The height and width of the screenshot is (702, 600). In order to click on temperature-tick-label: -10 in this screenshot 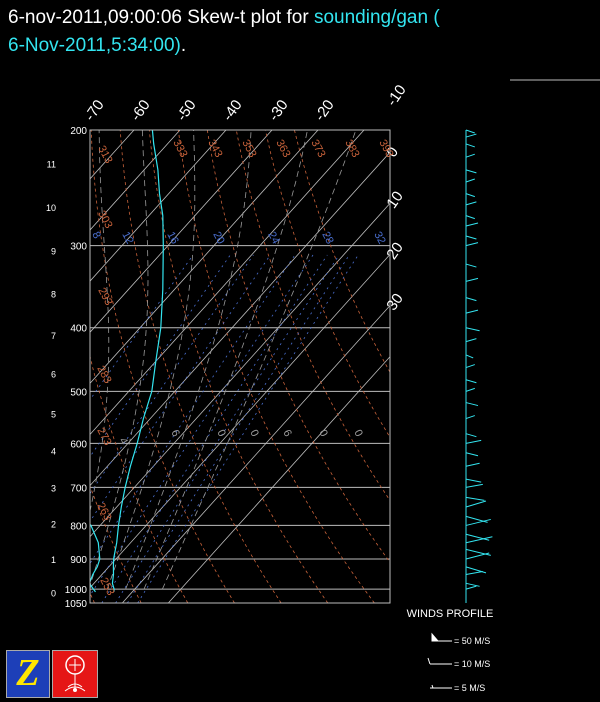, I will do `click(396, 96)`.